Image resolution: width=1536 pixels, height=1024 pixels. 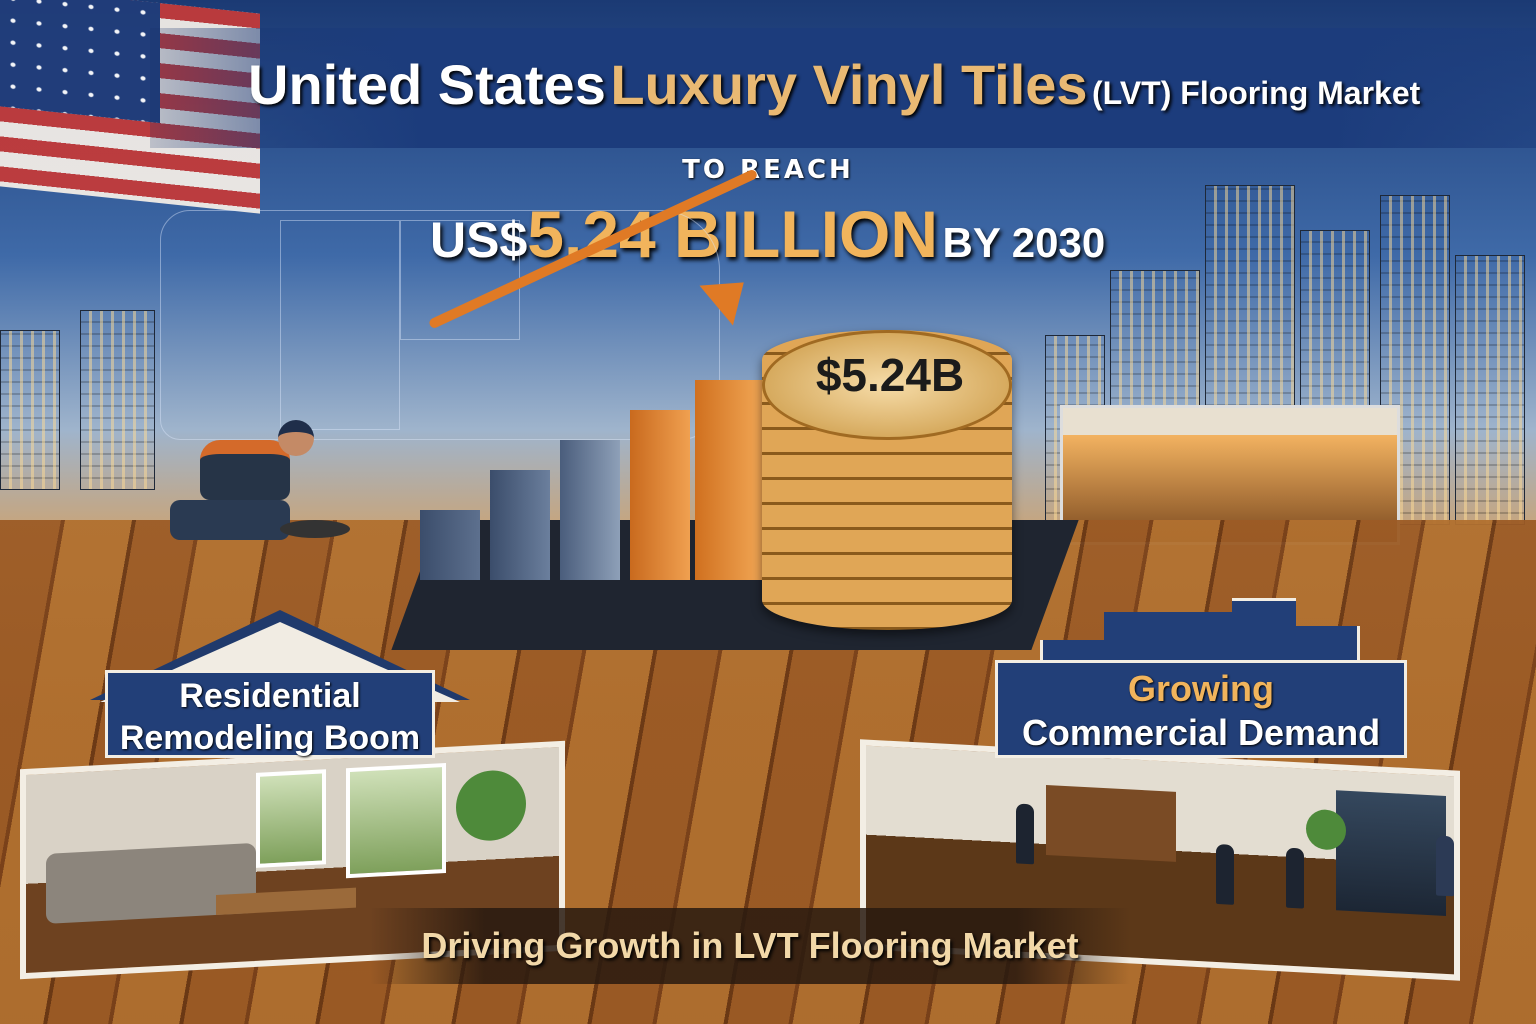 What do you see at coordinates (270, 738) in the screenshot?
I see `residential-line2: Remodeling Boom` at bounding box center [270, 738].